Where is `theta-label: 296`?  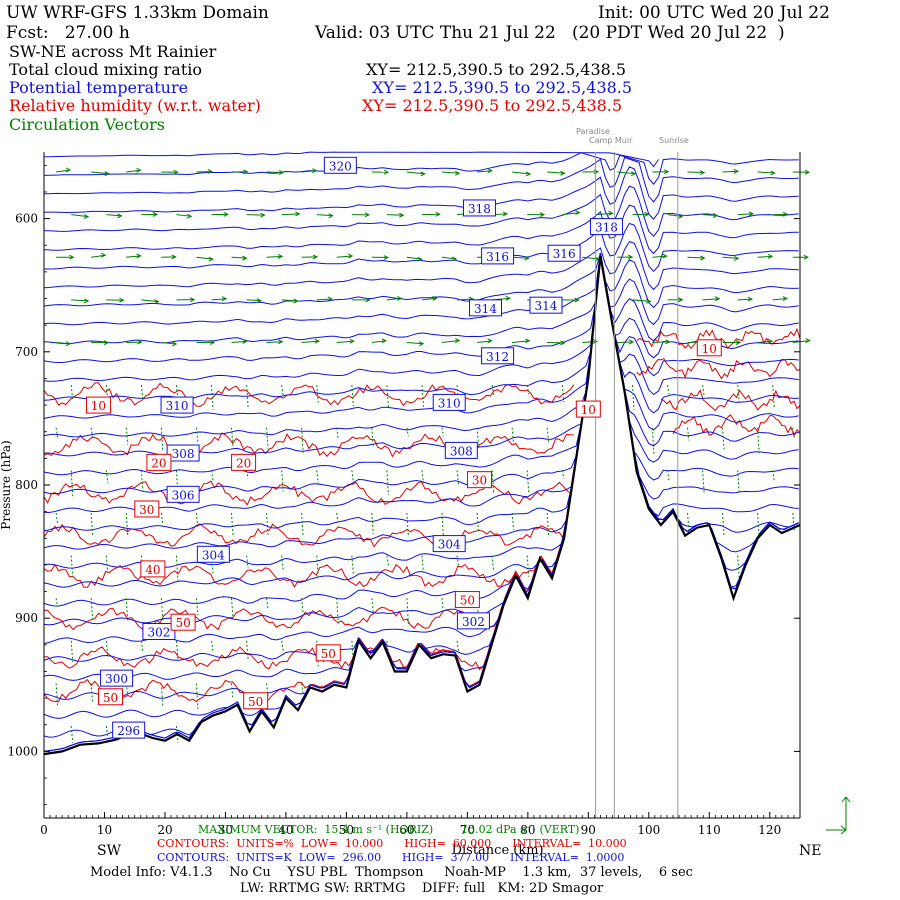 theta-label: 296 is located at coordinates (128, 731).